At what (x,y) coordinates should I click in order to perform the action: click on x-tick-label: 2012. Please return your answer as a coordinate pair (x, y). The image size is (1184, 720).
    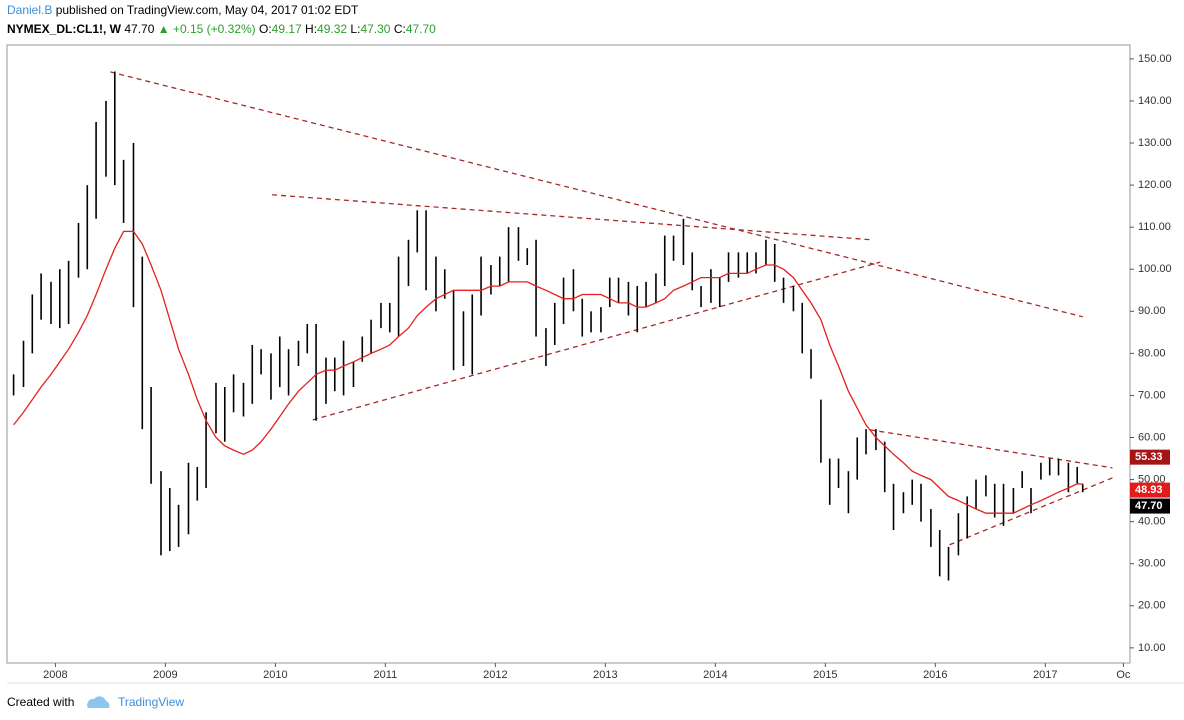
    Looking at the image, I should click on (495, 675).